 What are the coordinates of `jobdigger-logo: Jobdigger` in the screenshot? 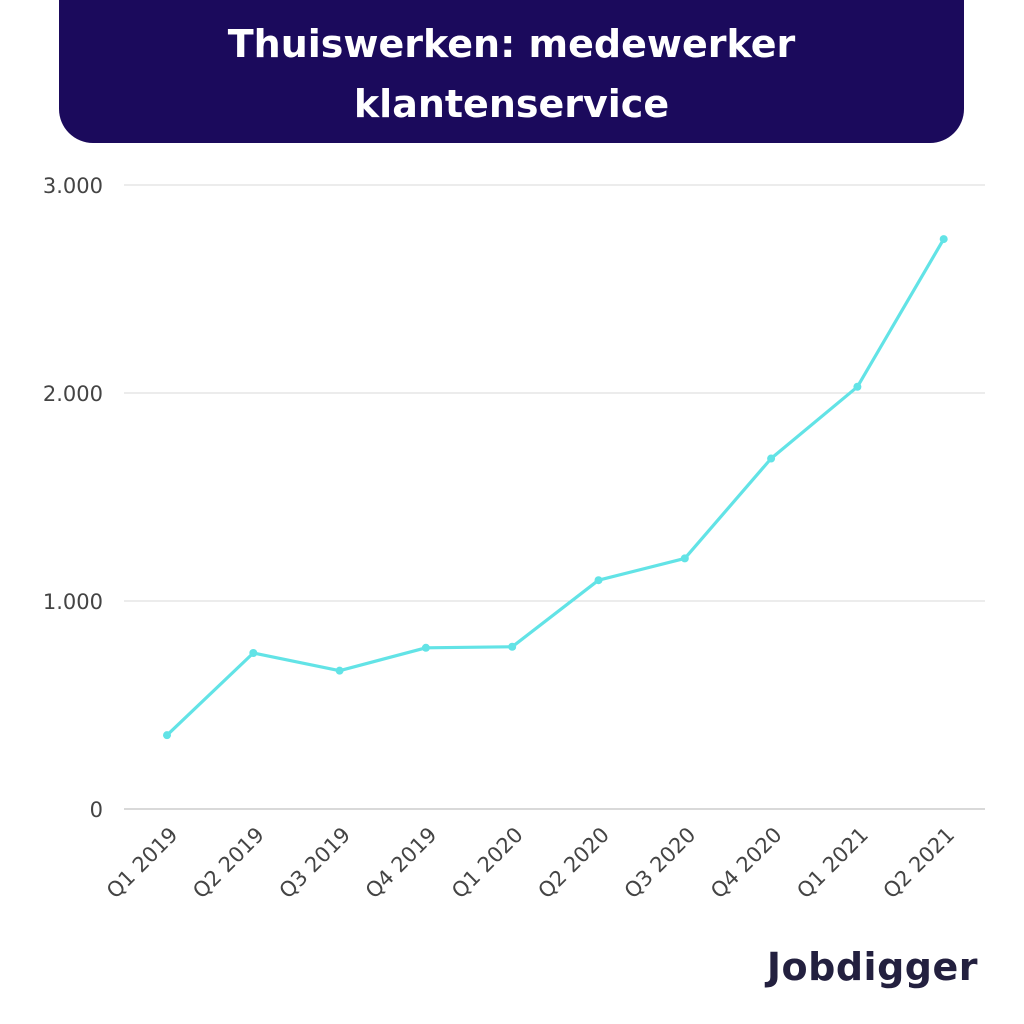 It's located at (872, 967).